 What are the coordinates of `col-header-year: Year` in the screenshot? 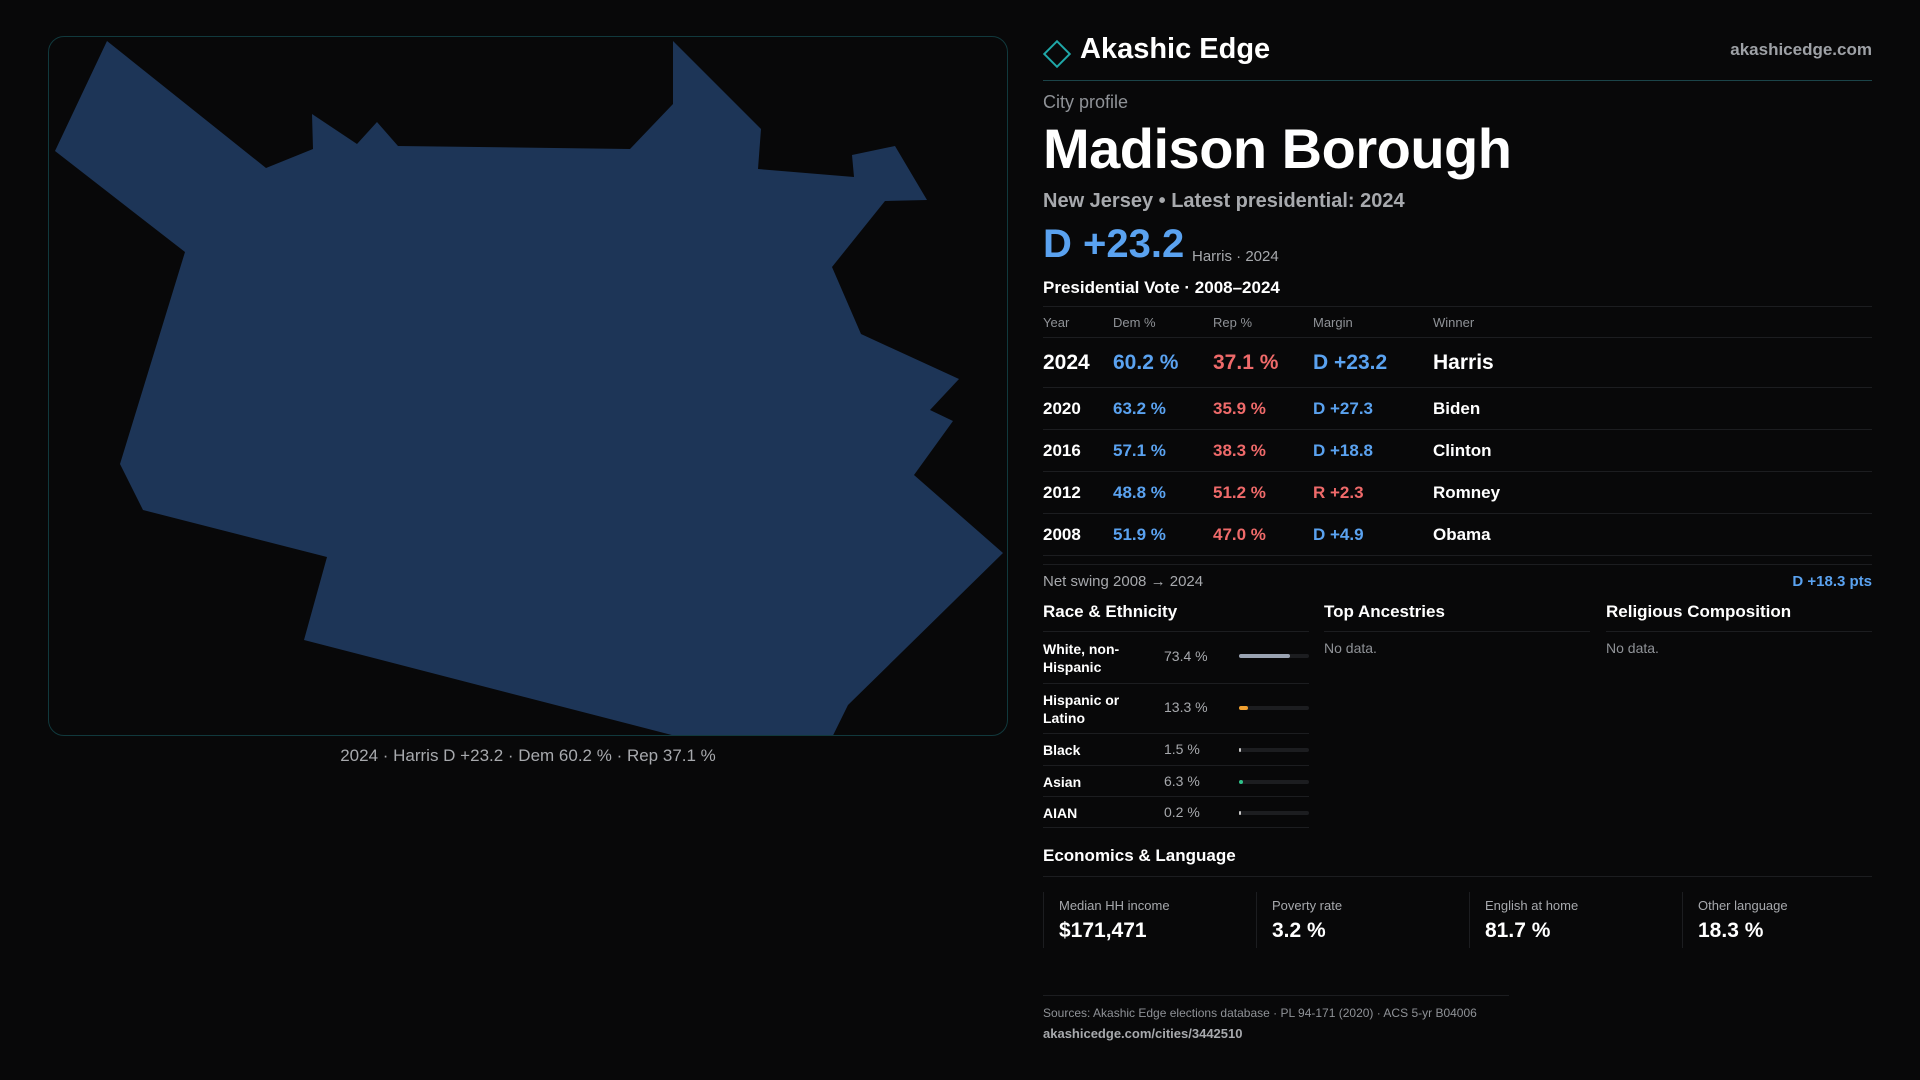 It's located at (1078, 322).